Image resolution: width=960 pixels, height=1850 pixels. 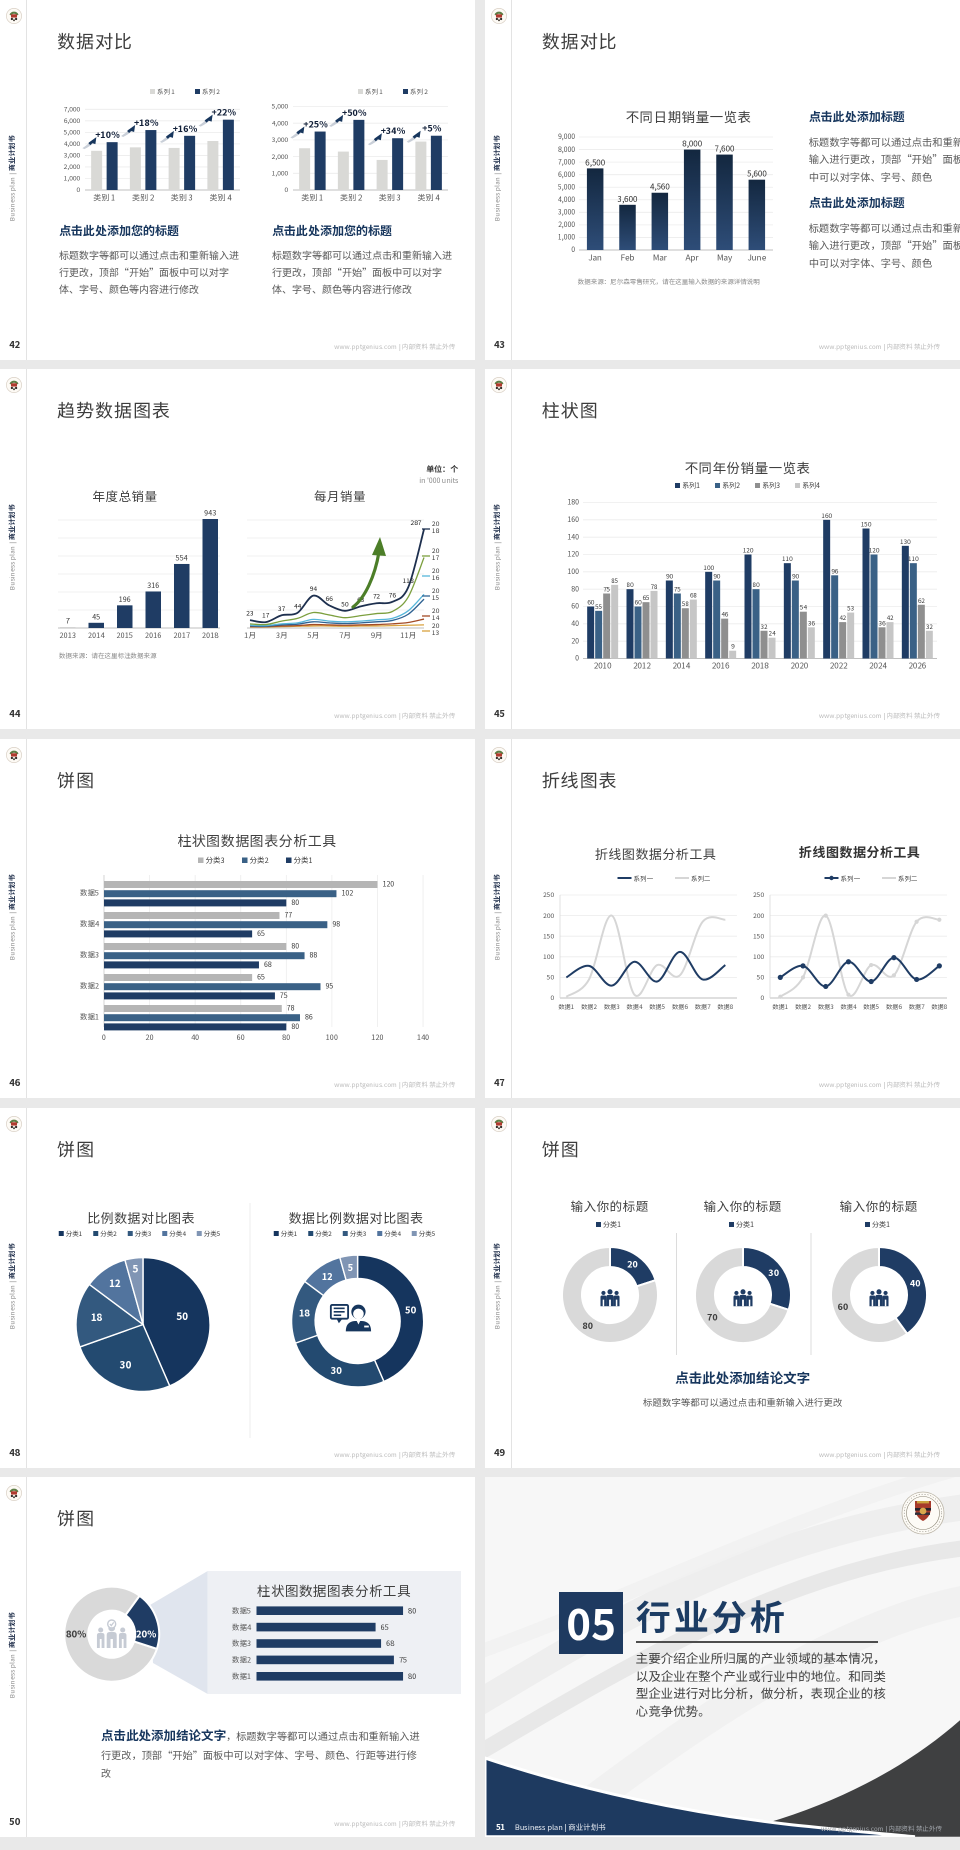 I want to click on chart-text: 75, so click(x=284, y=995).